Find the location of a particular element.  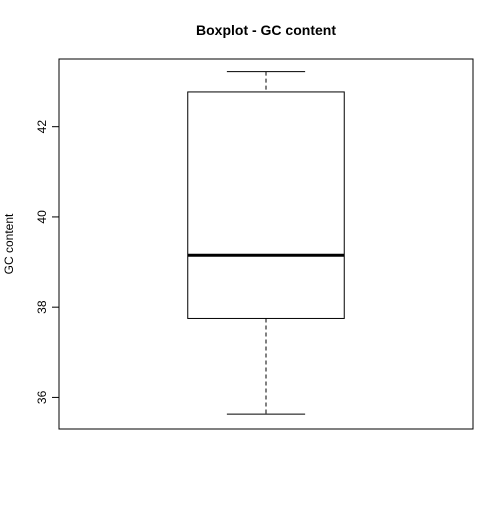

interquartile-box is located at coordinates (266, 205).